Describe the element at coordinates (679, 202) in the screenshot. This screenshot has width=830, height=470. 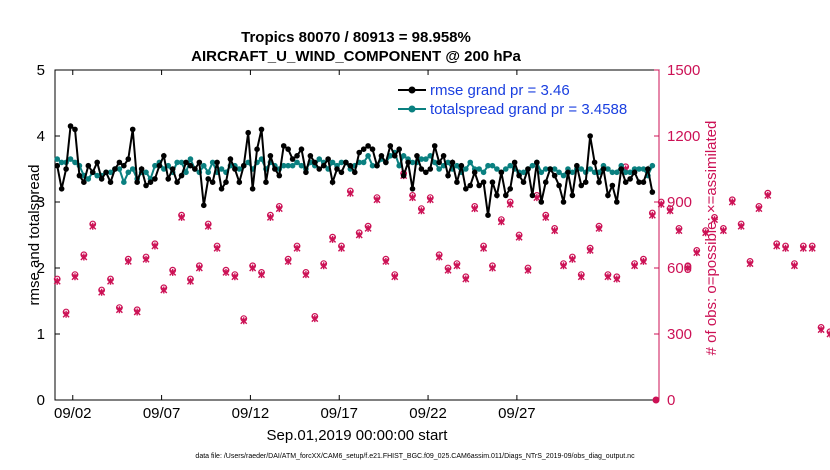
I see `y-tick-label-right: 900` at that location.